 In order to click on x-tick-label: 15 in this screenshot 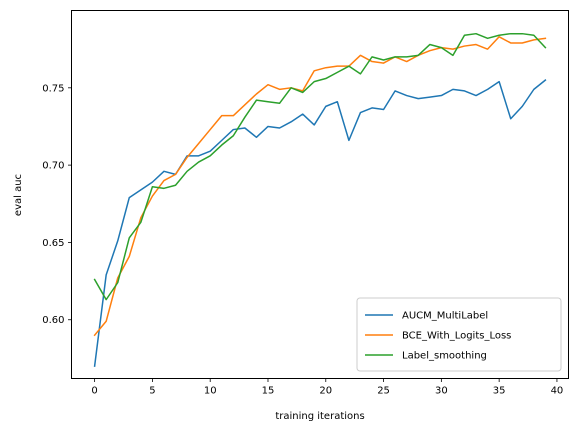, I will do `click(268, 391)`.